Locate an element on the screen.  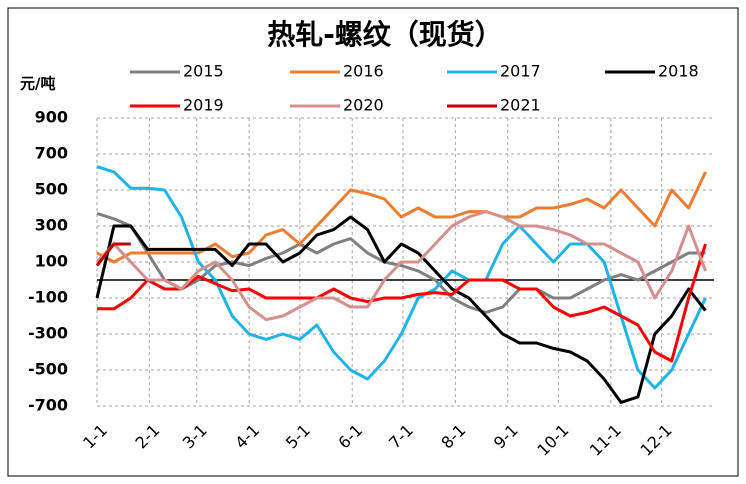
y-tick-label: 700 is located at coordinates (51, 153).